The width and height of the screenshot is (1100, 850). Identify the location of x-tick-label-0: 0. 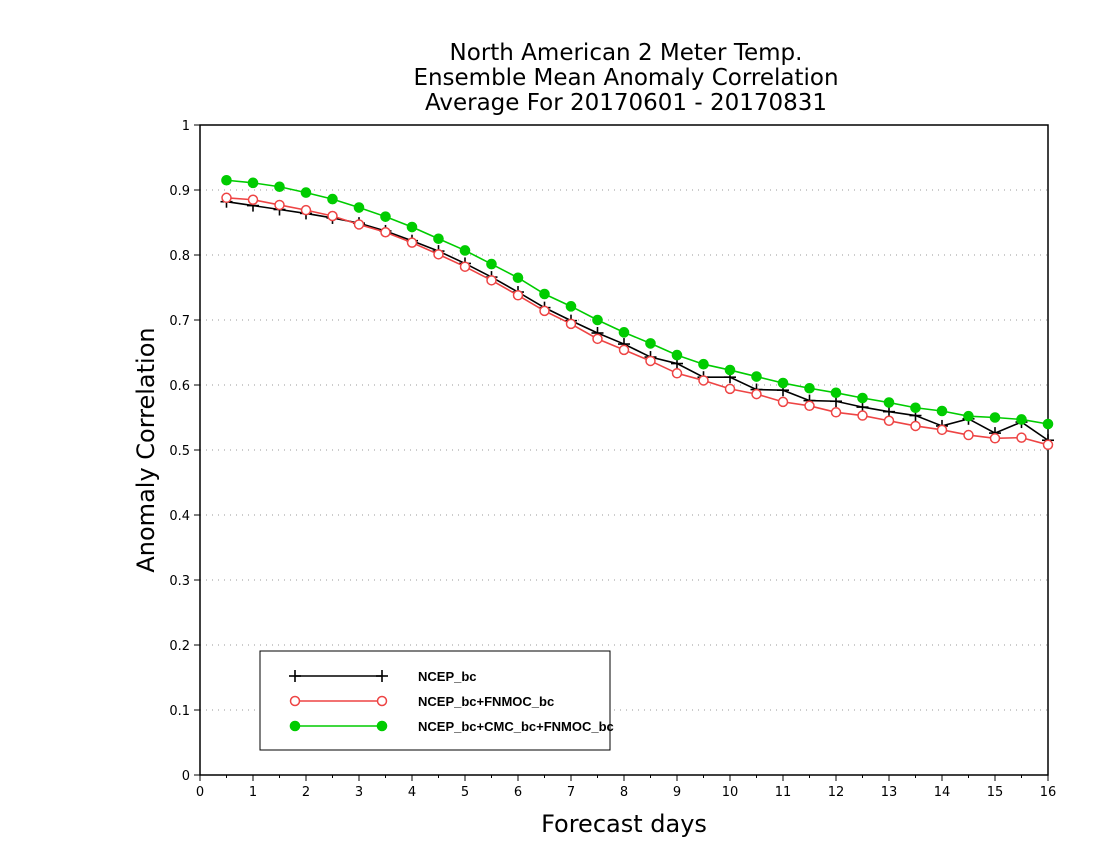
(200, 792).